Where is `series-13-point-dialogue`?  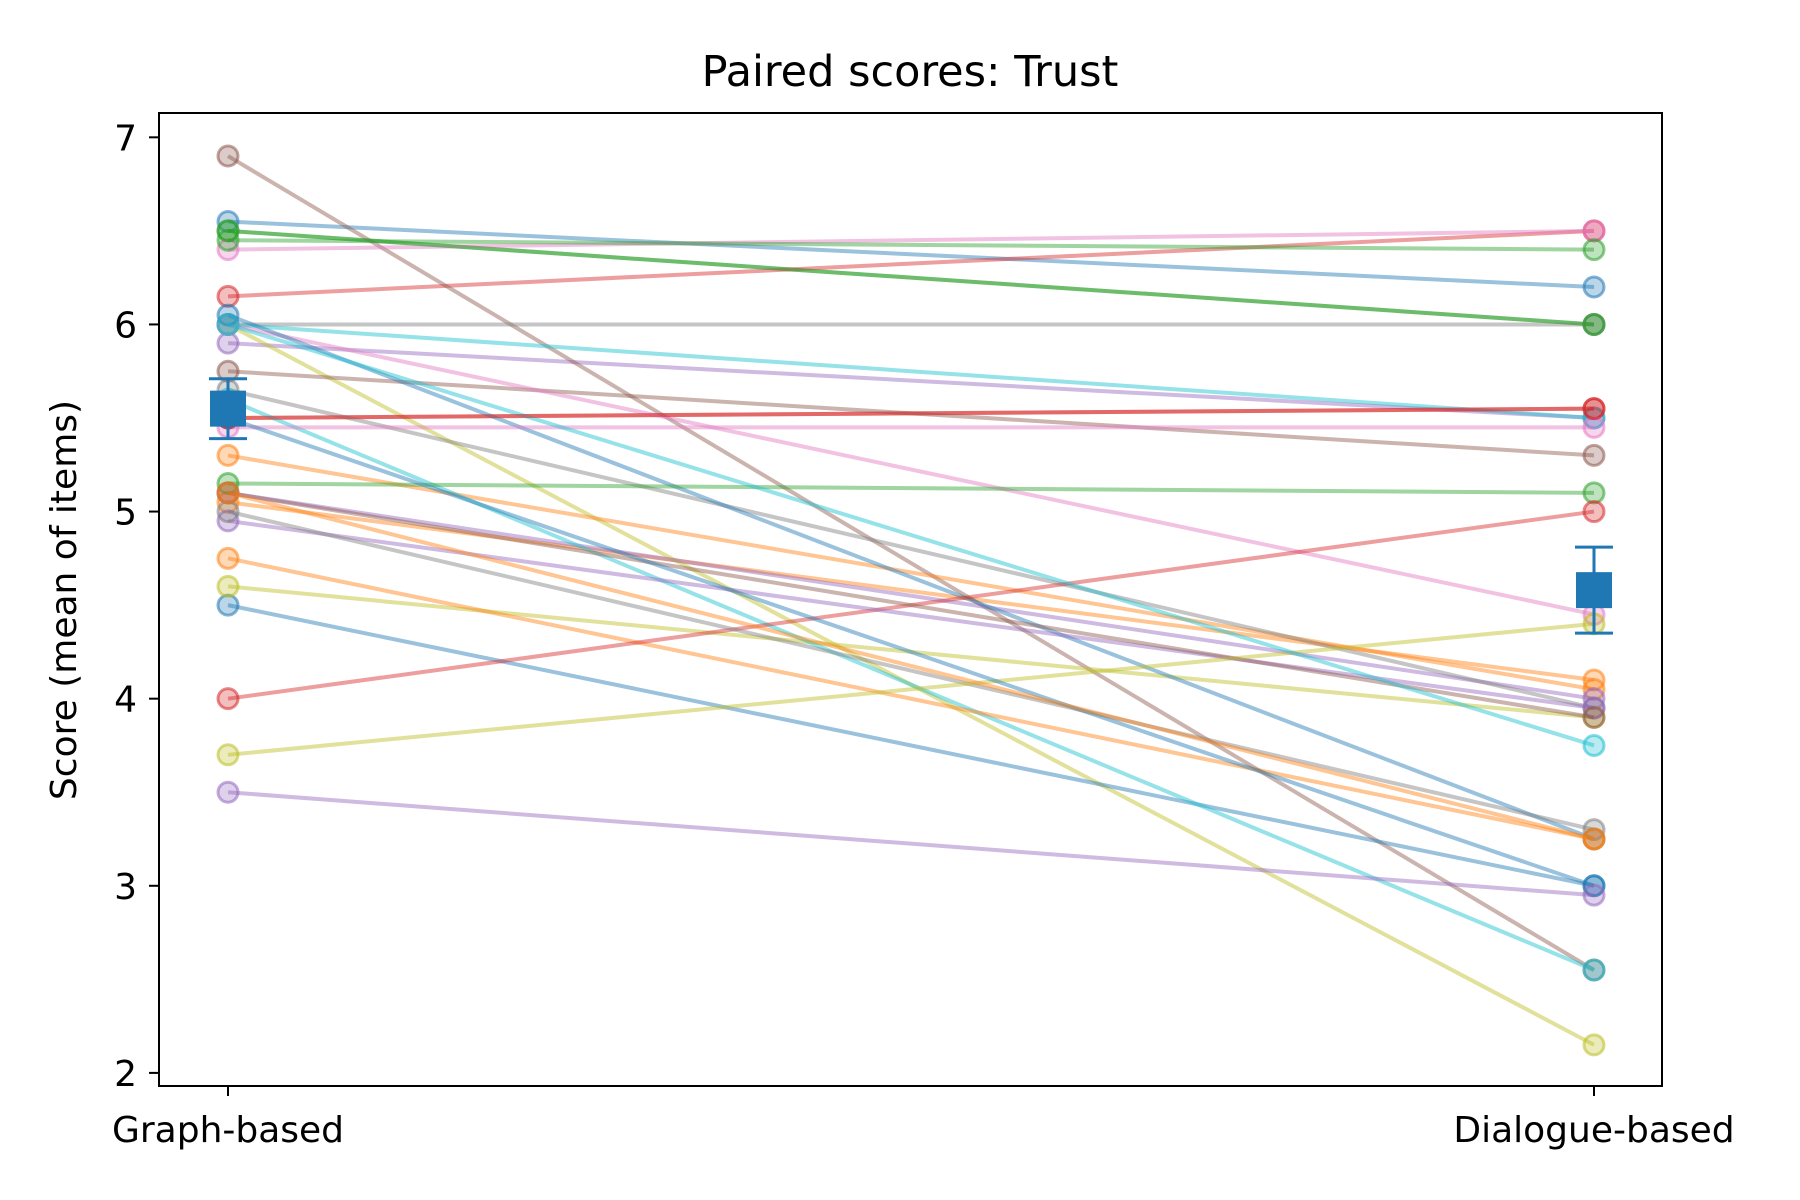 series-13-point-dialogue is located at coordinates (1594, 250).